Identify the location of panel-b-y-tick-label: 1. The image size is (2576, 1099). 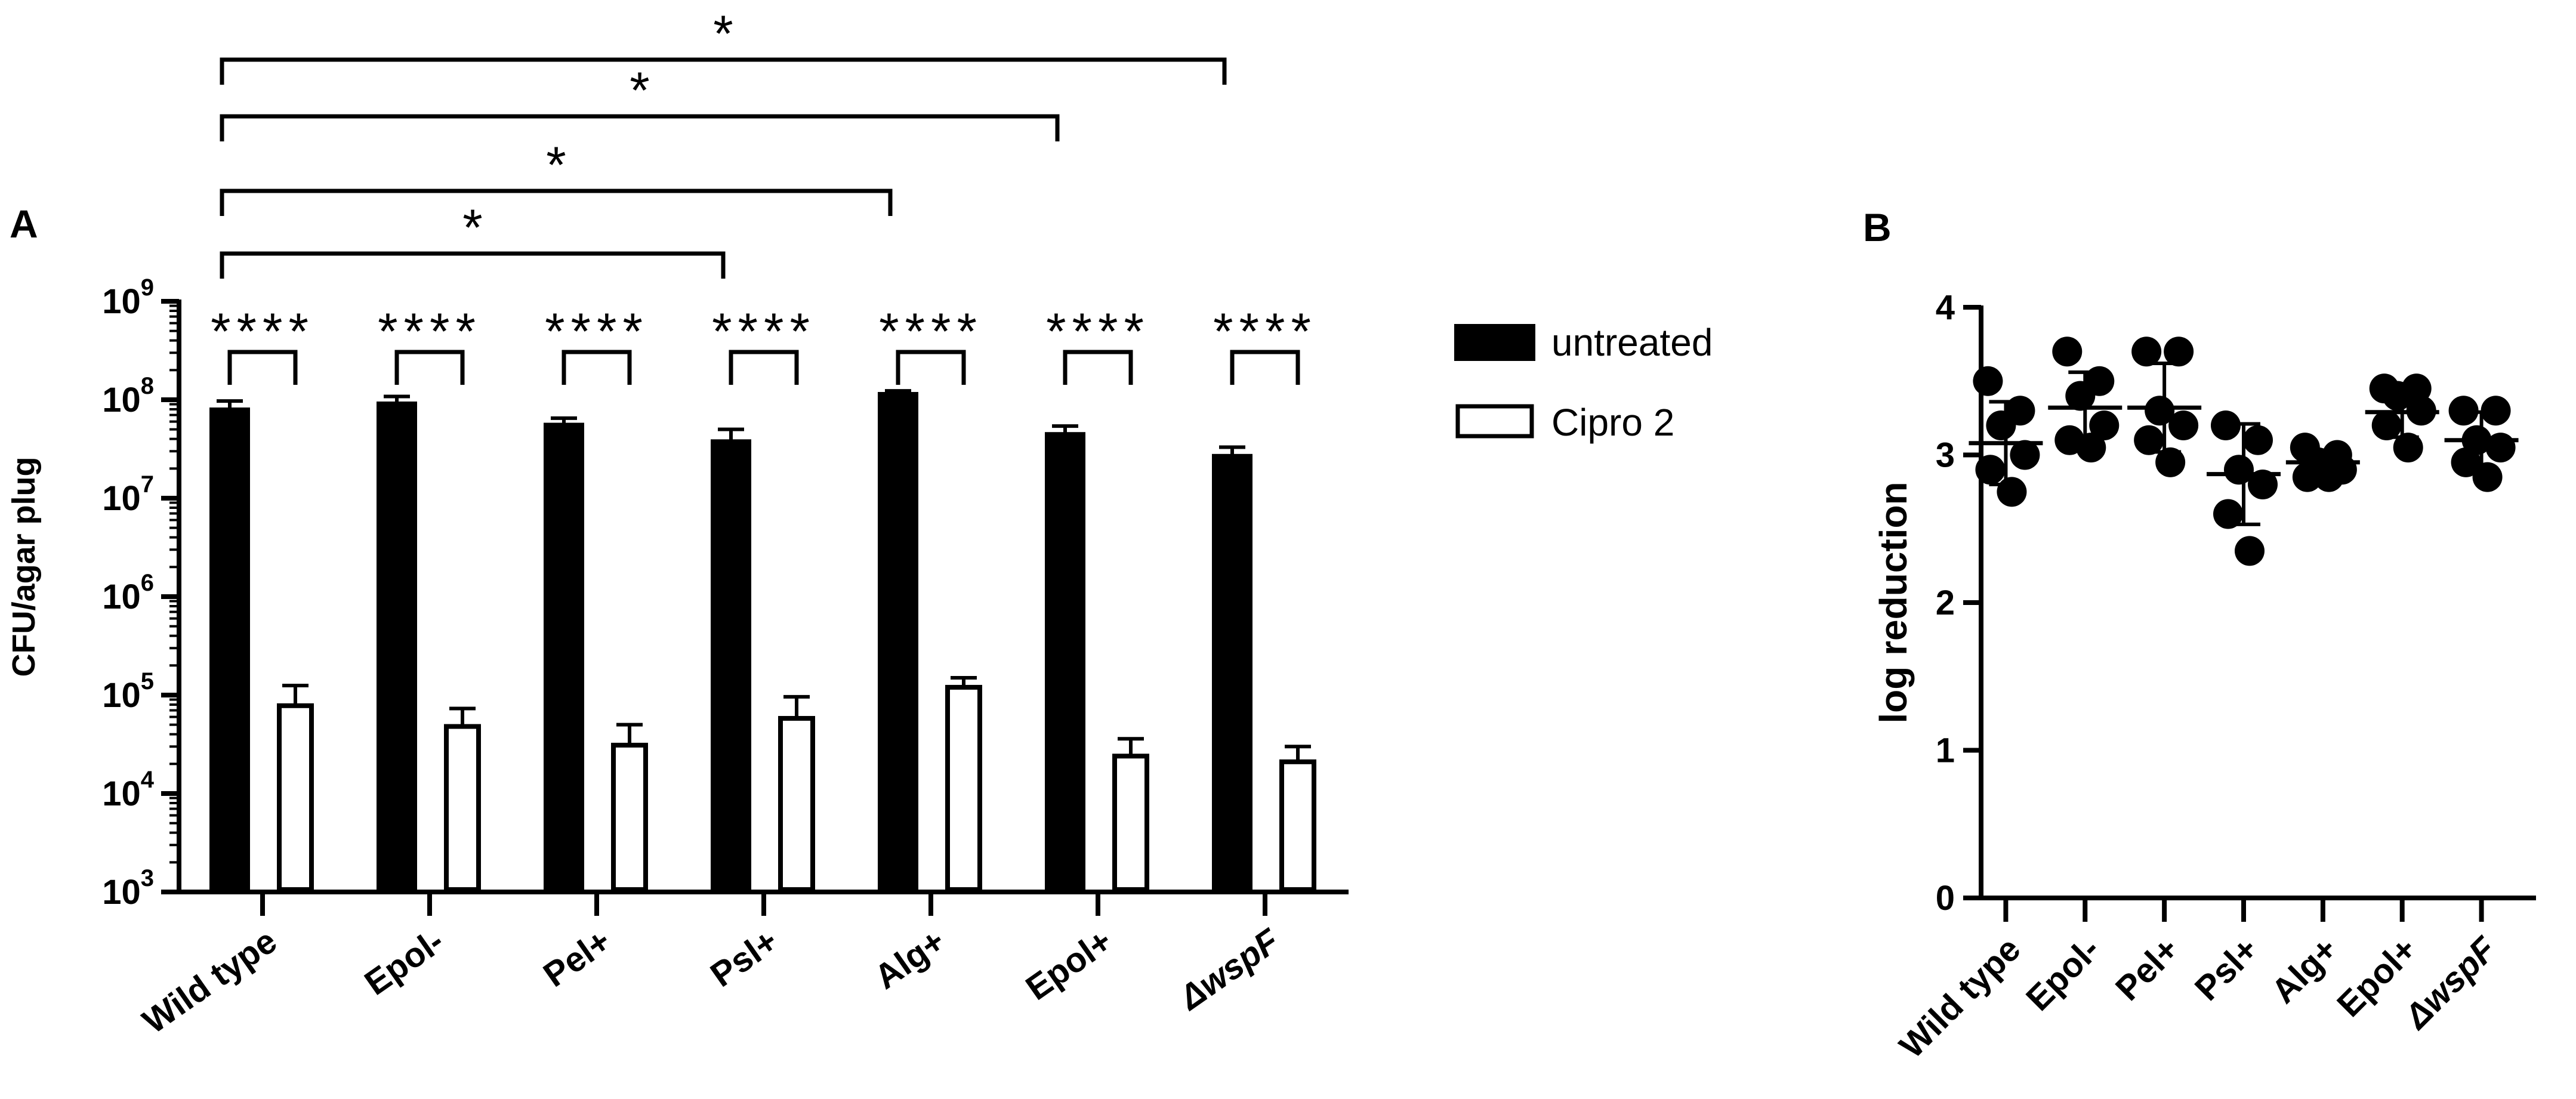
(1946, 750).